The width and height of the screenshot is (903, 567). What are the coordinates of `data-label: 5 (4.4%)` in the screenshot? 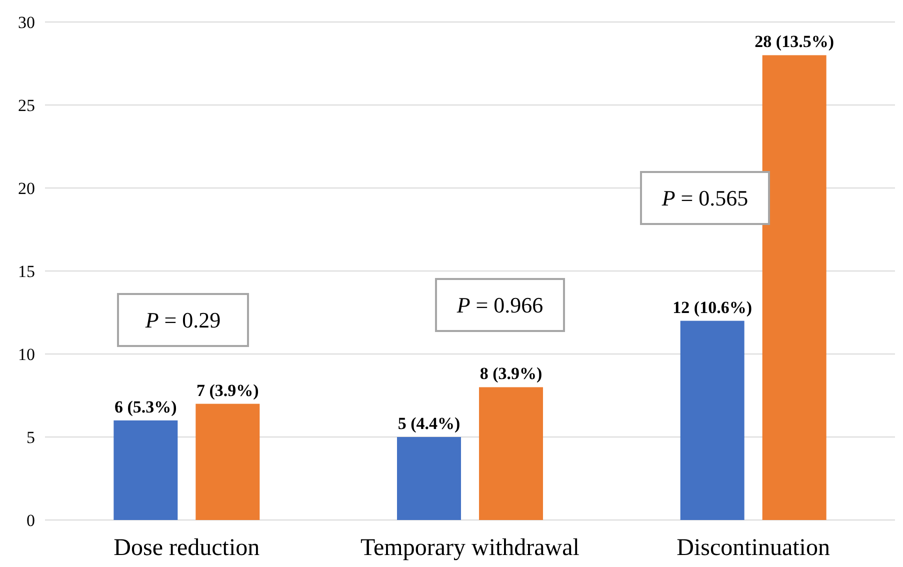 It's located at (429, 423).